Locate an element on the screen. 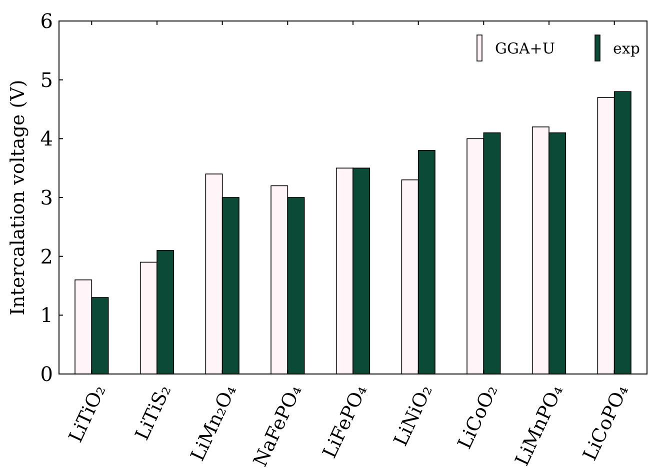 The image size is (651, 472). y-tick-label: 4 is located at coordinates (46, 138).